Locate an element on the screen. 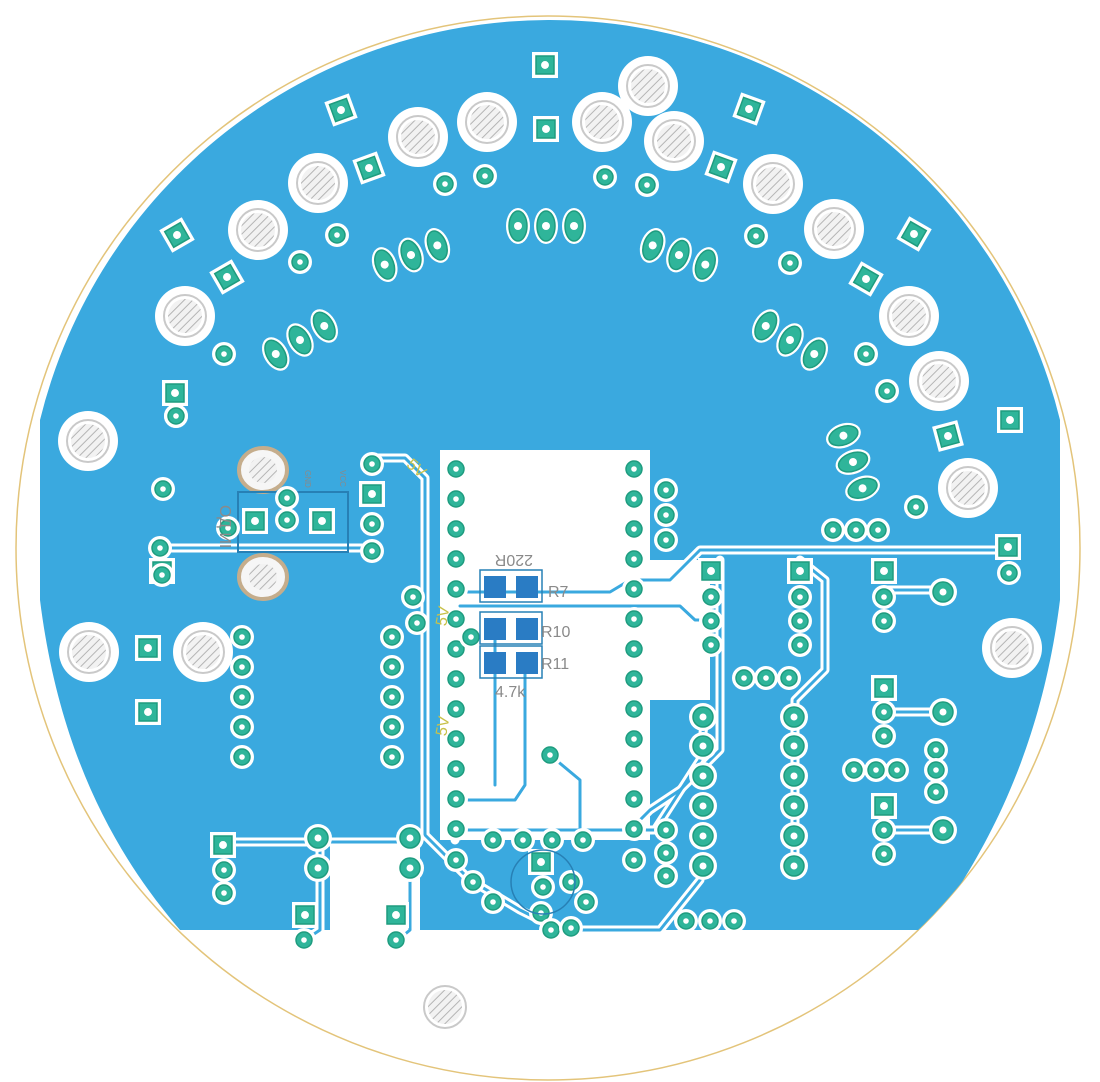 Image resolution: width=1100 pixels, height=1082 pixels. r10-ref-label: R10 is located at coordinates (555, 632).